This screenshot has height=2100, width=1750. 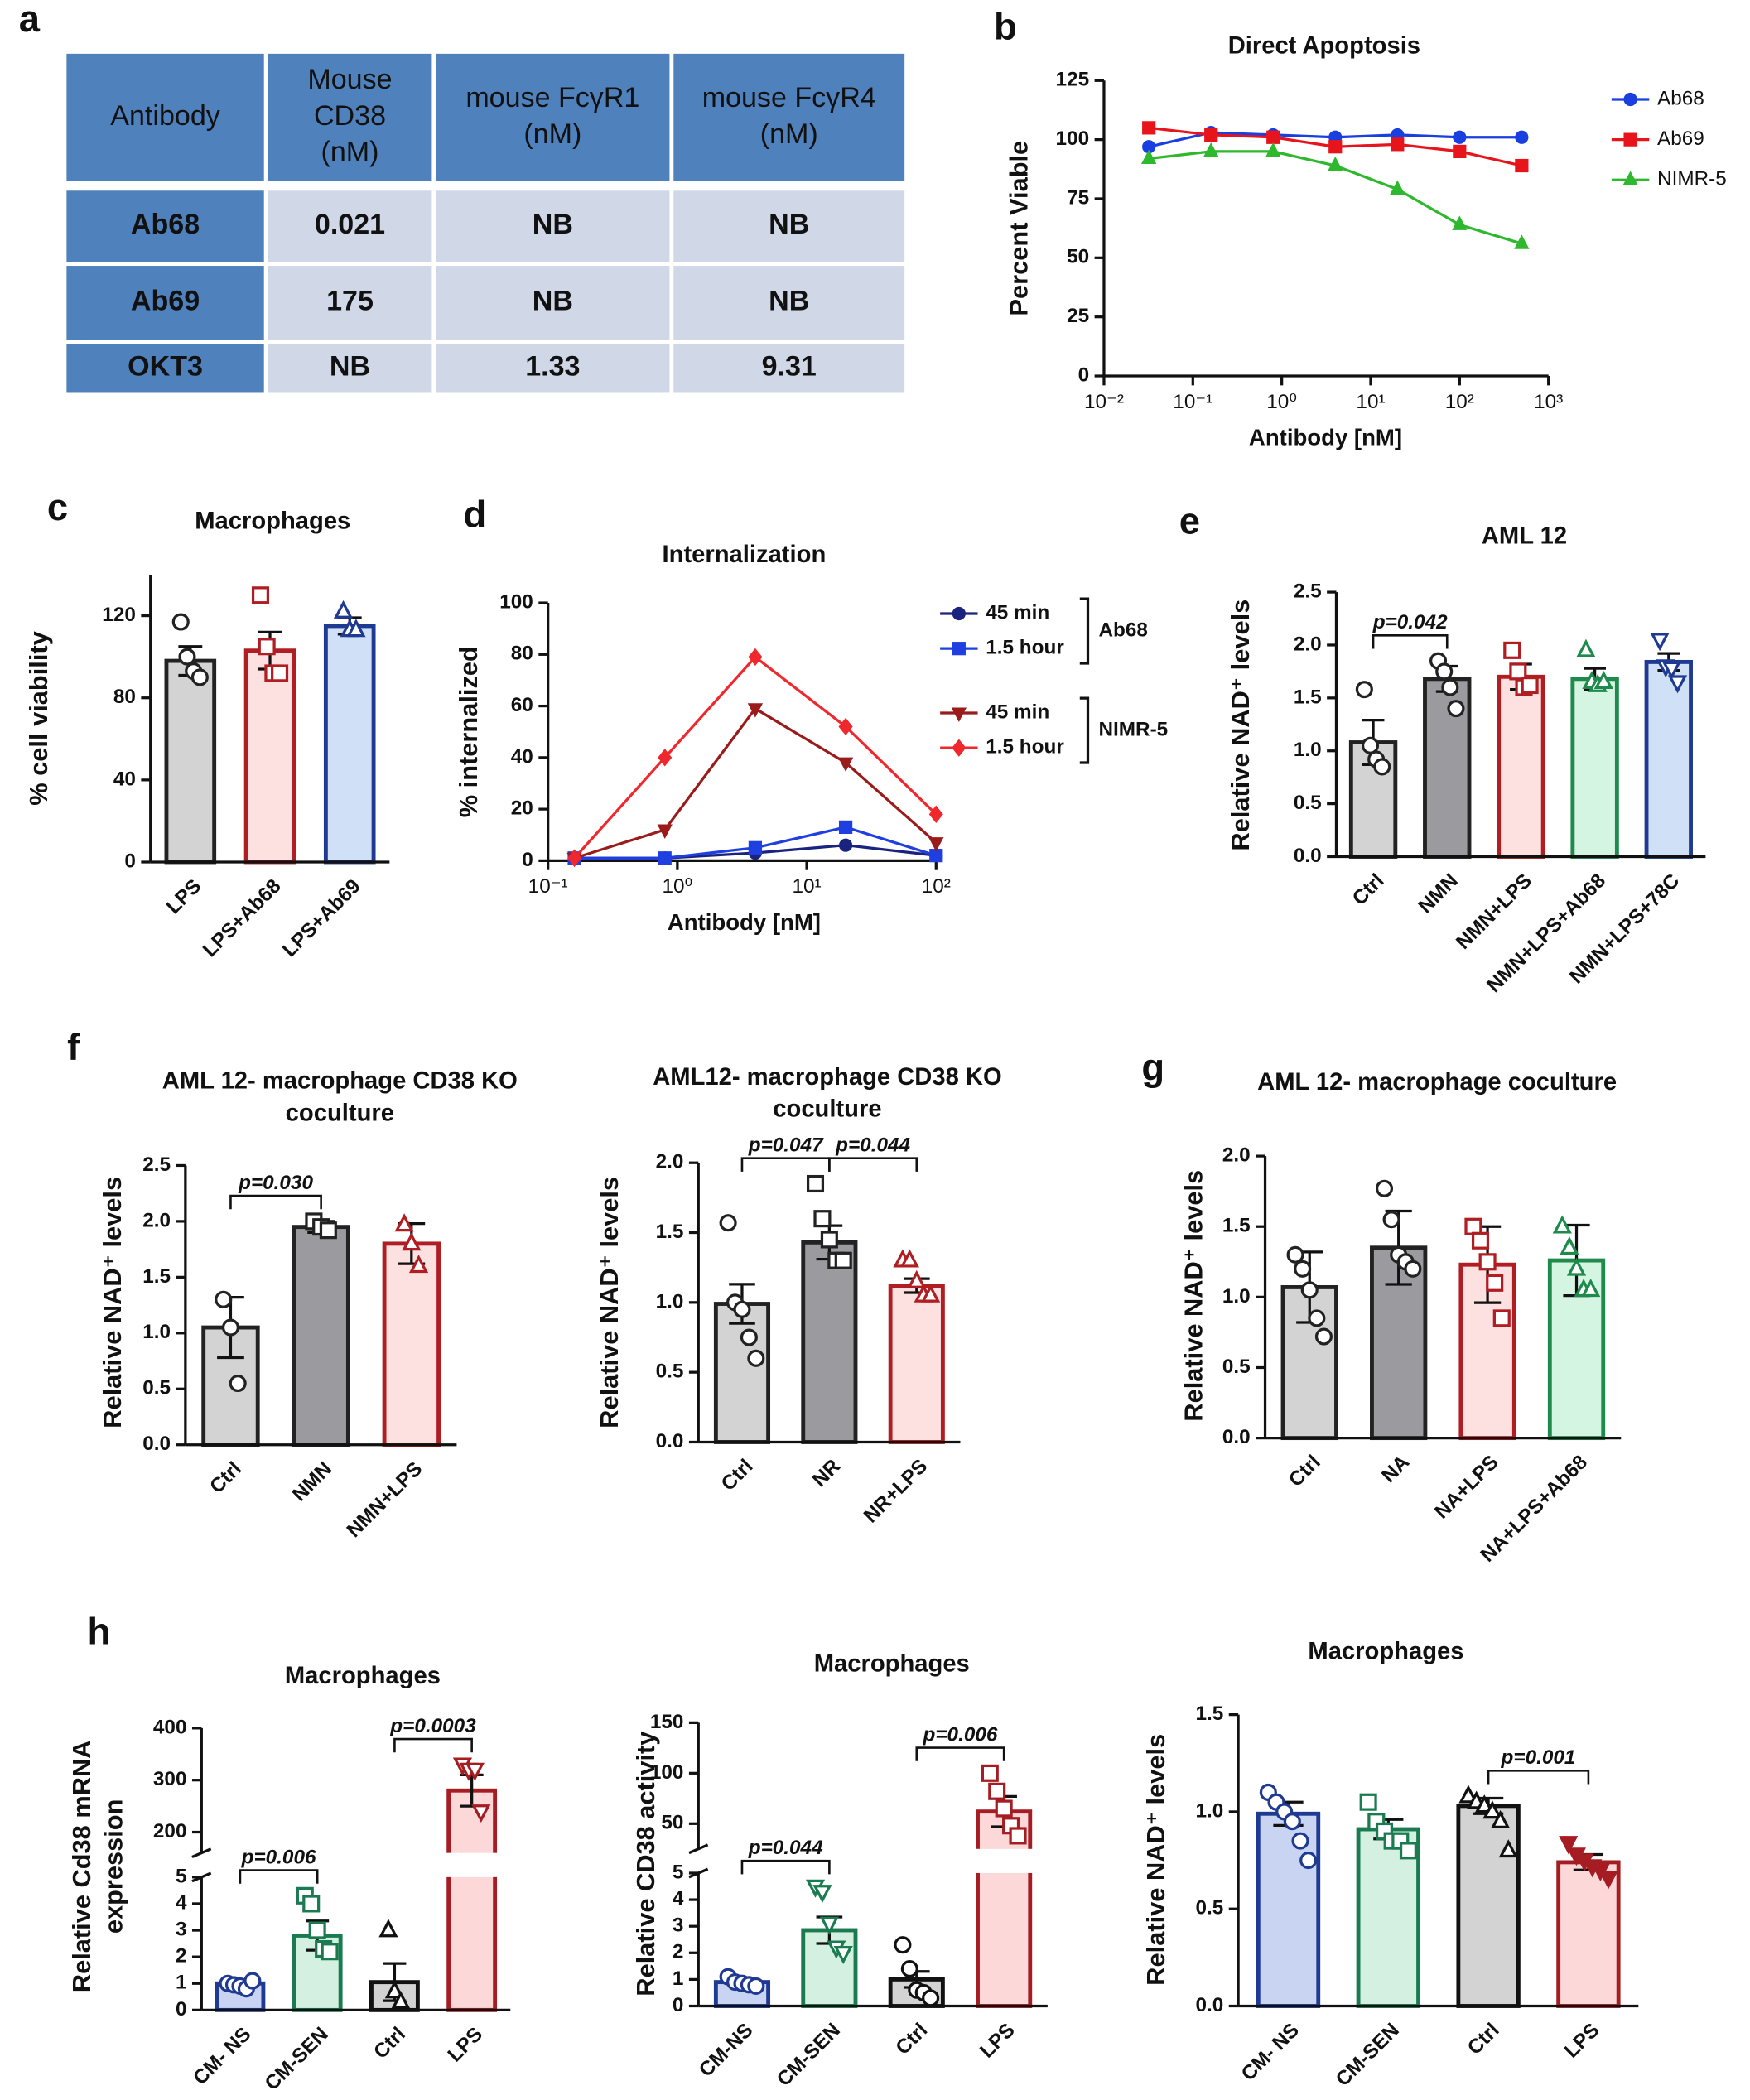 What do you see at coordinates (1104, 402) in the screenshot?
I see `x-tick-label: 10⁻²` at bounding box center [1104, 402].